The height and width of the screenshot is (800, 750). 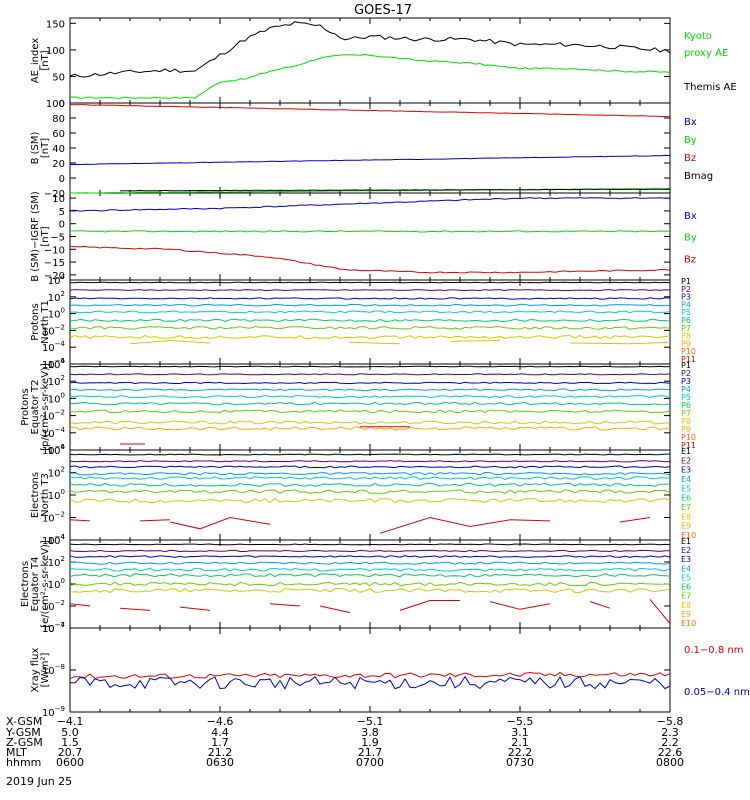 What do you see at coordinates (670, 752) in the screenshot?
I see `footer-value: 22.6` at bounding box center [670, 752].